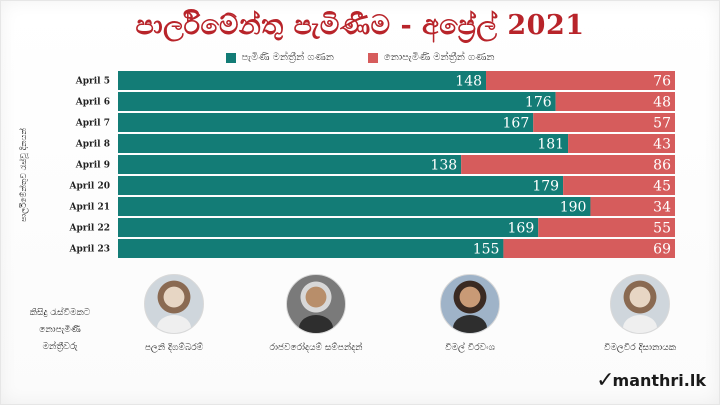 The height and width of the screenshot is (405, 720). What do you see at coordinates (538, 103) in the screenshot?
I see `value-label-present: 176` at bounding box center [538, 103].